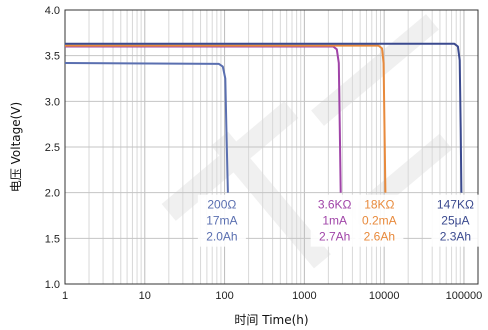  Describe the element at coordinates (335, 205) in the screenshot. I see `annotation-label: 3.6KΩ` at that location.